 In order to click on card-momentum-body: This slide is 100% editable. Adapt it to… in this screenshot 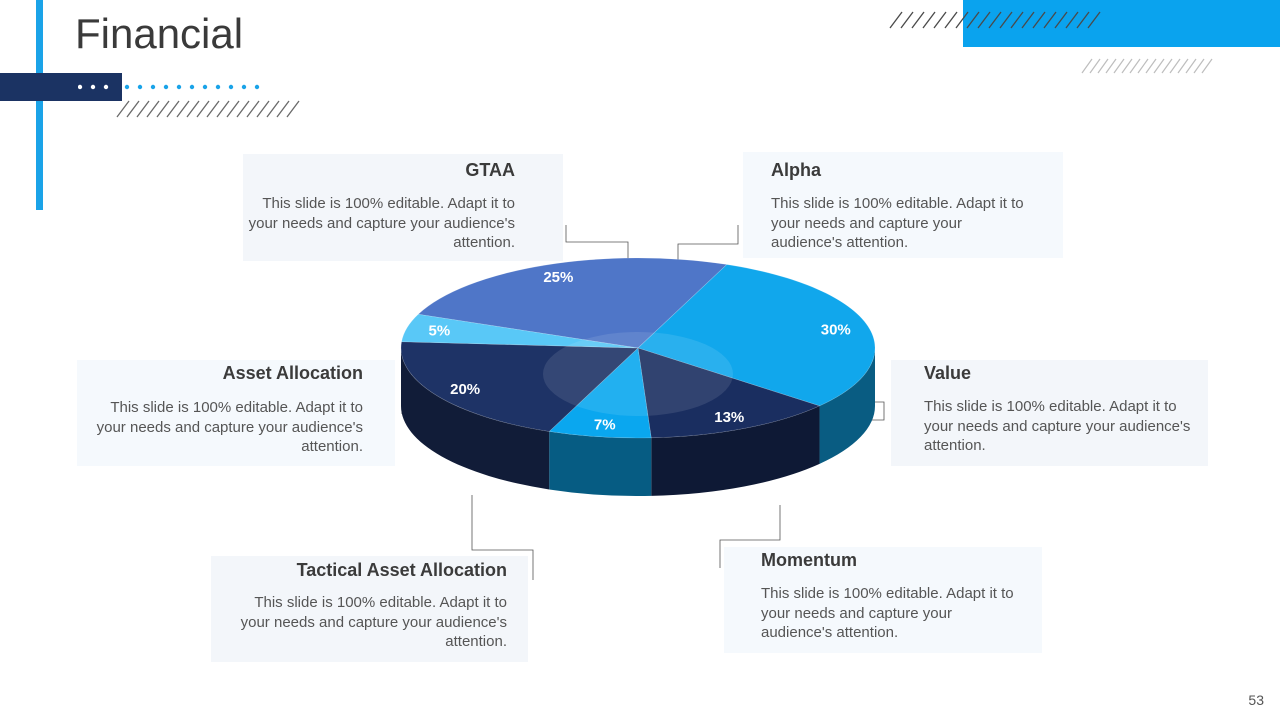, I will do `click(887, 613)`.